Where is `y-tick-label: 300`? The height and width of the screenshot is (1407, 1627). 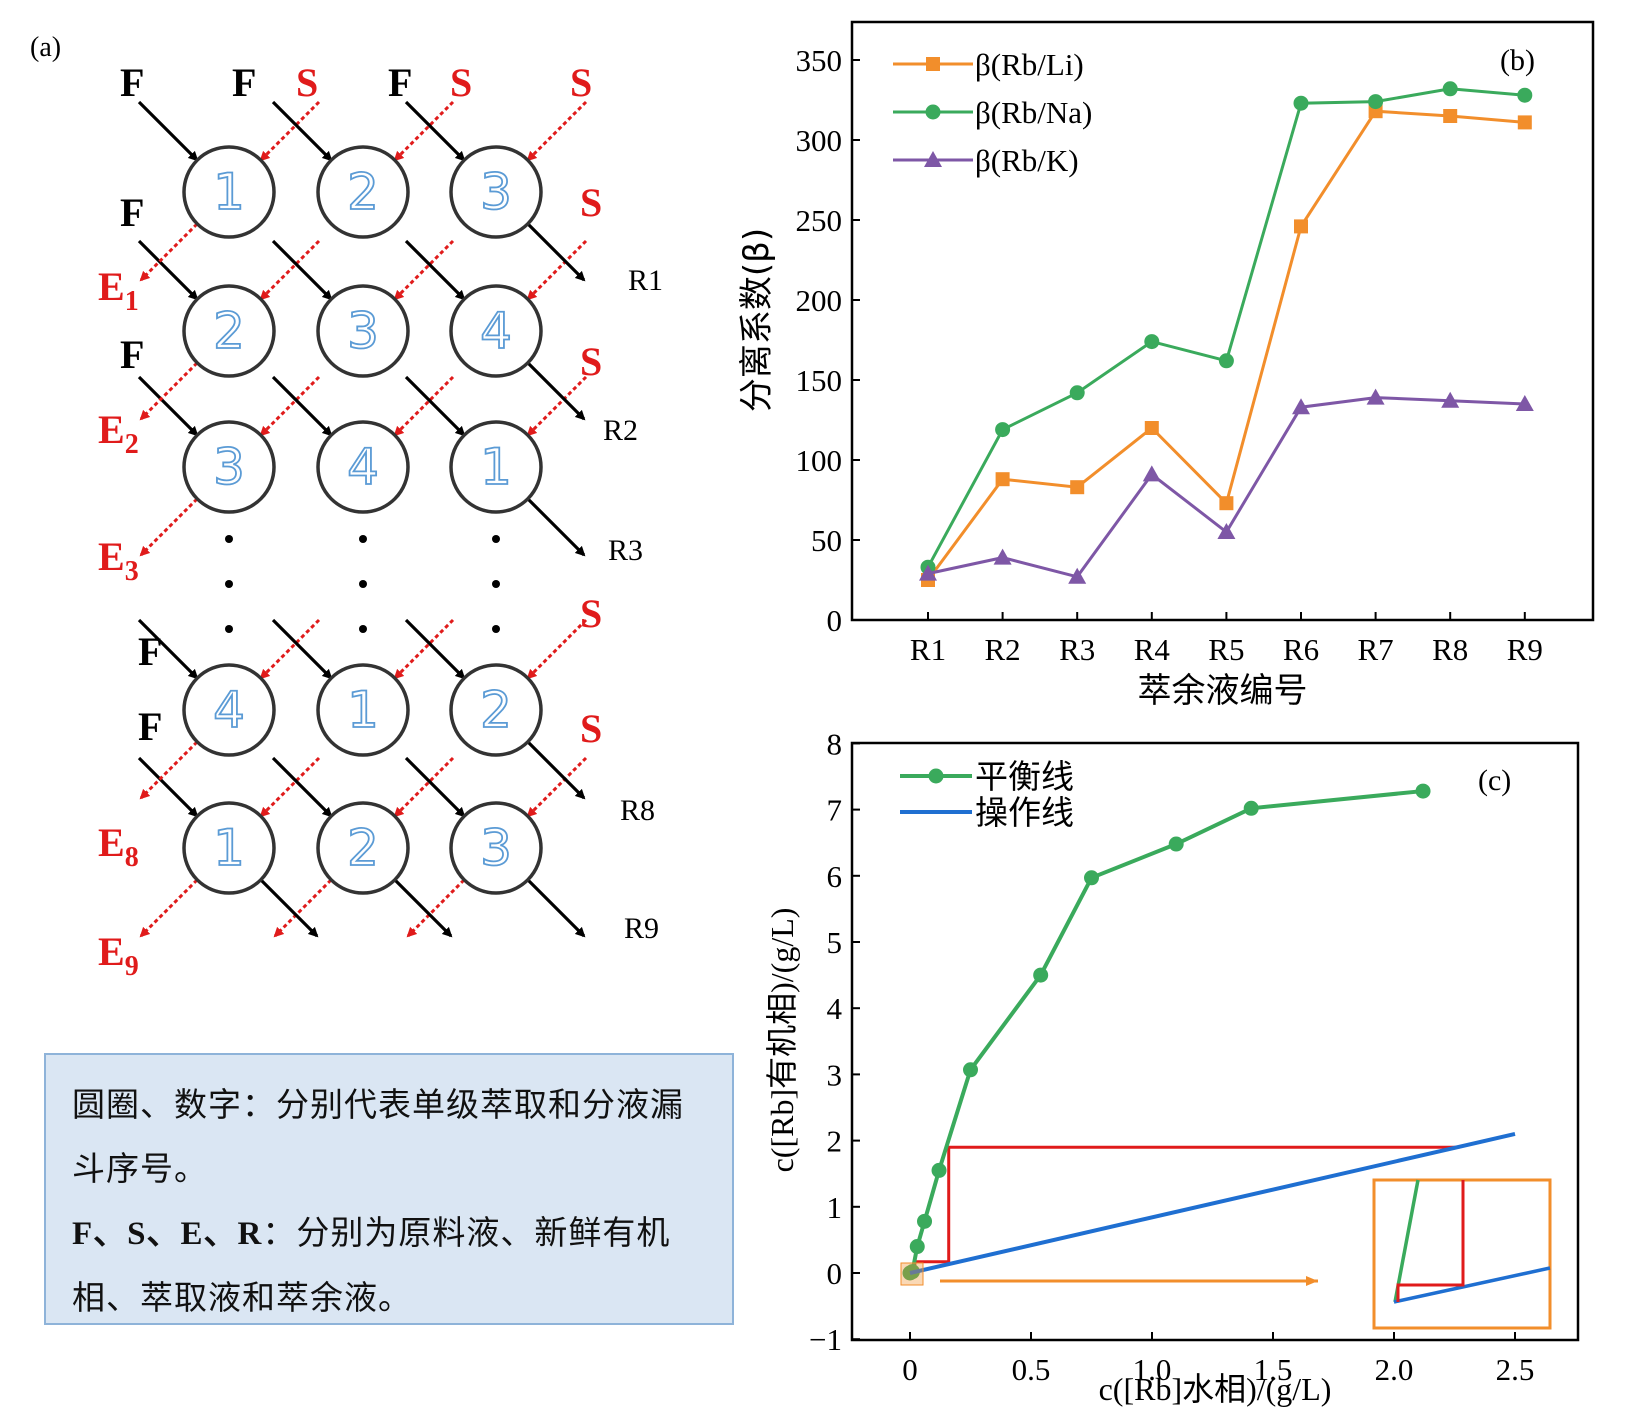 y-tick-label: 300 is located at coordinates (819, 140).